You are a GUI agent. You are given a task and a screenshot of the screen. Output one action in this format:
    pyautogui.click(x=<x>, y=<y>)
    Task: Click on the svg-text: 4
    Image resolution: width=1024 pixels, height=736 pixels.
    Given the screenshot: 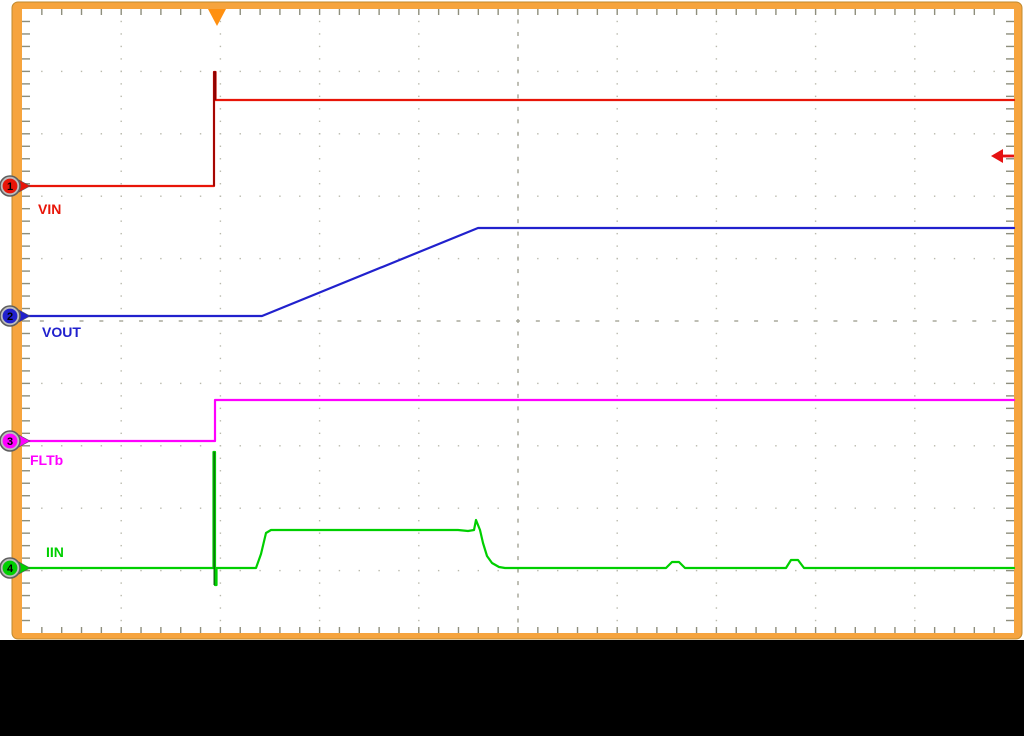 What is the action you would take?
    pyautogui.click(x=10, y=569)
    